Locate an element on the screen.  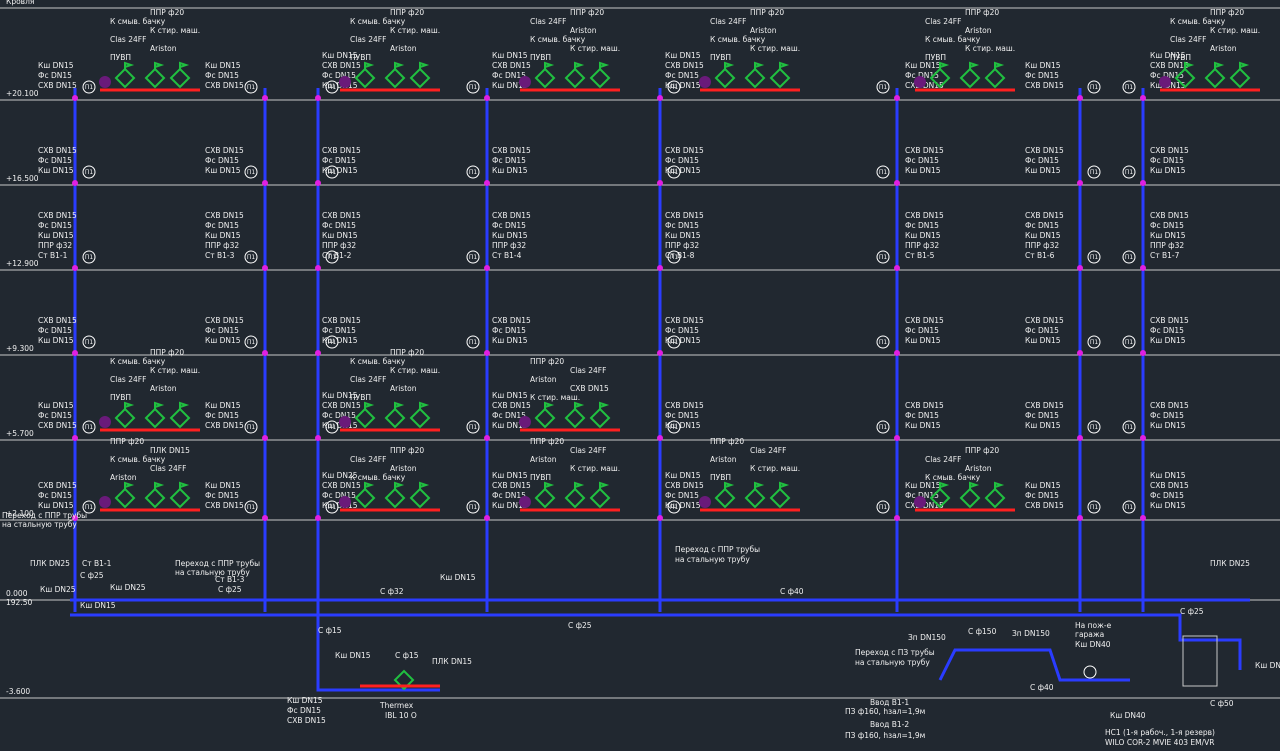
level-label: -3.600 is located at coordinates (18, 691).